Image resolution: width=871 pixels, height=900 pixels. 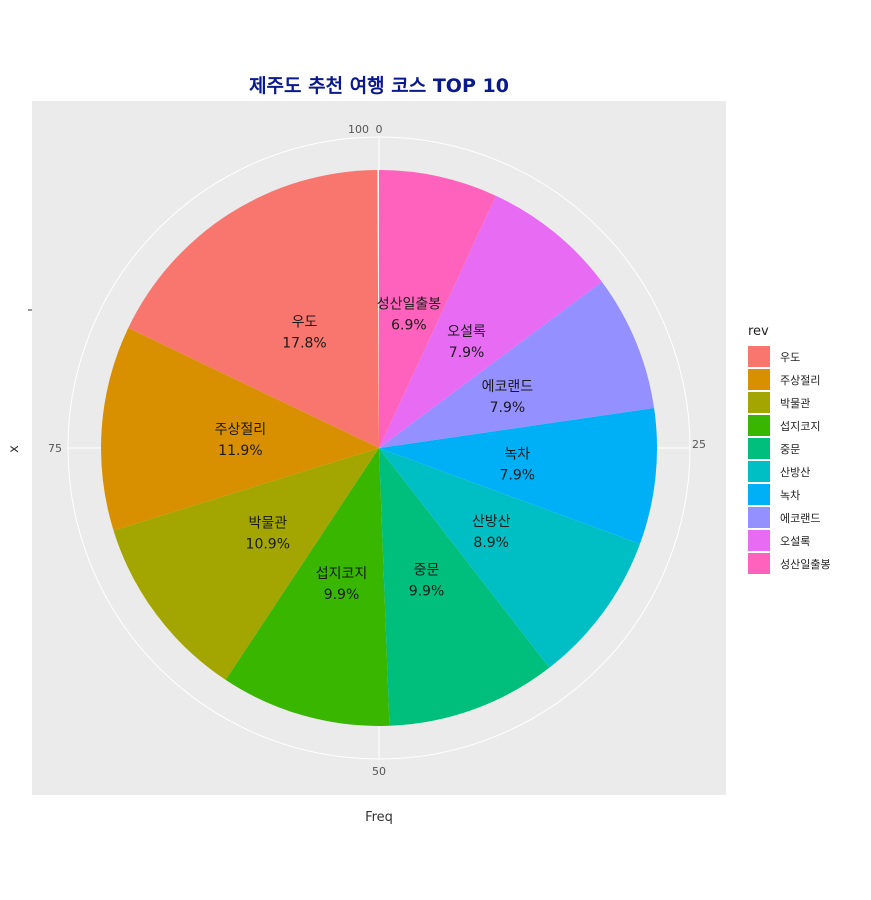 I want to click on tick-label: 50, so click(x=379, y=771).